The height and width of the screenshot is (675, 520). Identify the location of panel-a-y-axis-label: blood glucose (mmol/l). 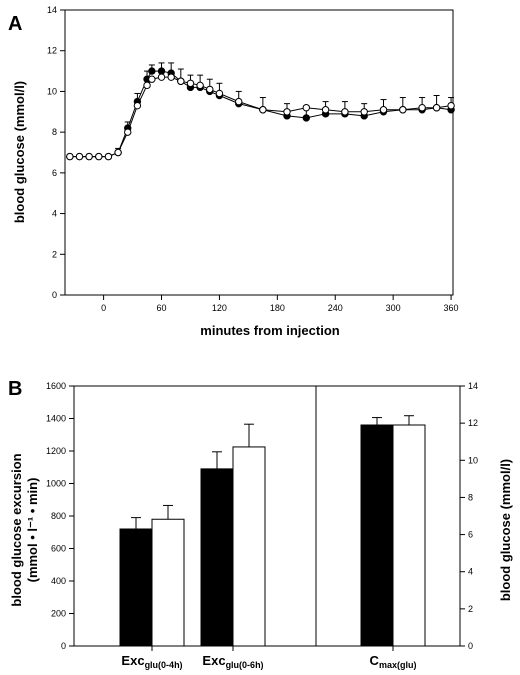
(19, 152).